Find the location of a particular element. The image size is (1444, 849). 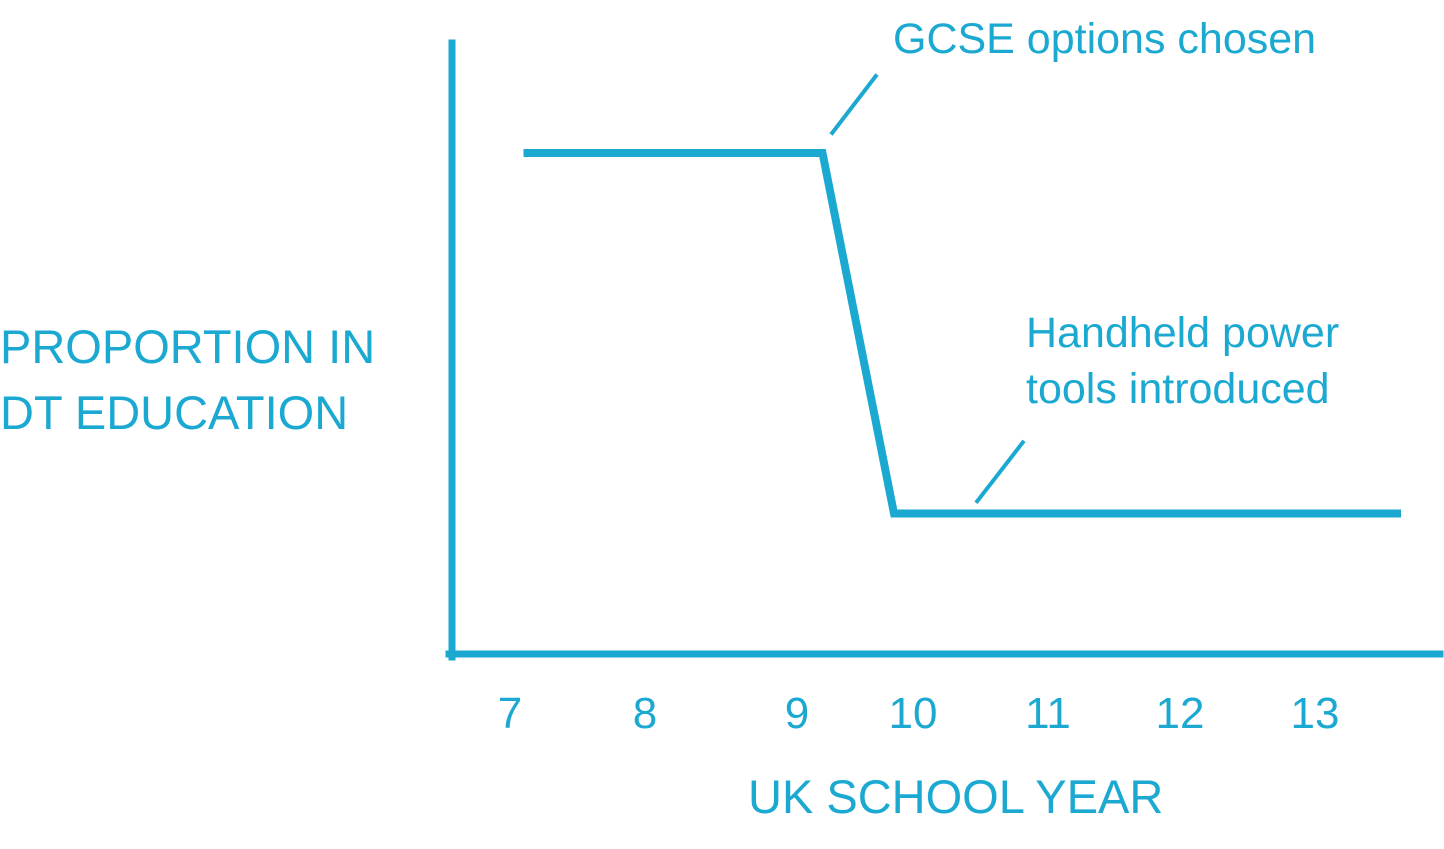

x-tick-label-11: 11 is located at coordinates (1048, 713).